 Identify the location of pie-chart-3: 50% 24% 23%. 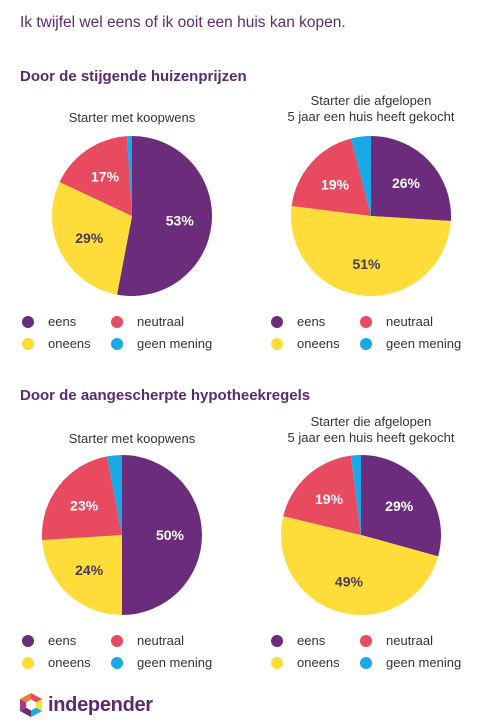
(122, 535).